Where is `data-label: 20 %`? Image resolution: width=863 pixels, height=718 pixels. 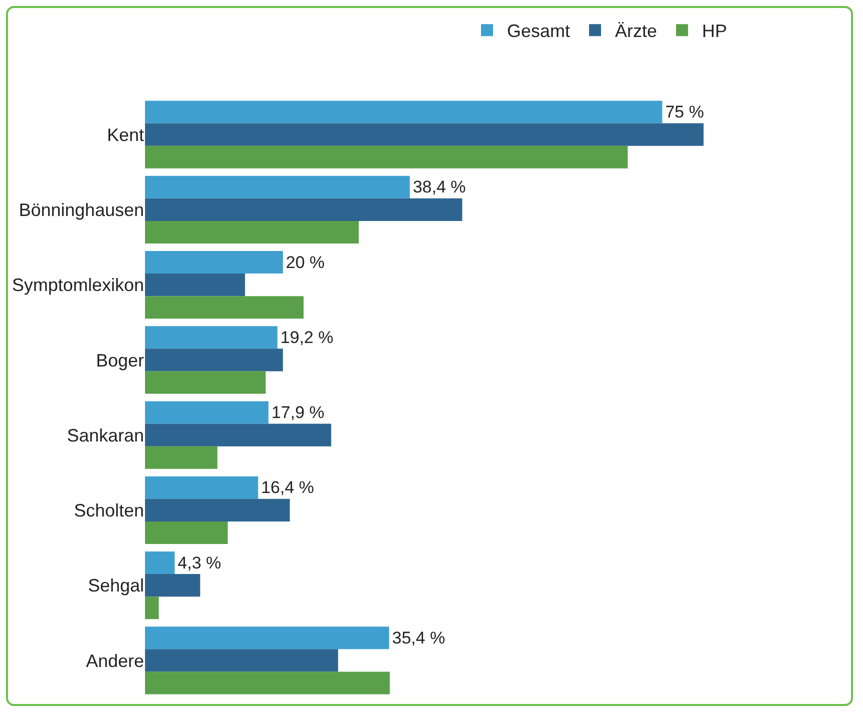
data-label: 20 % is located at coordinates (305, 262).